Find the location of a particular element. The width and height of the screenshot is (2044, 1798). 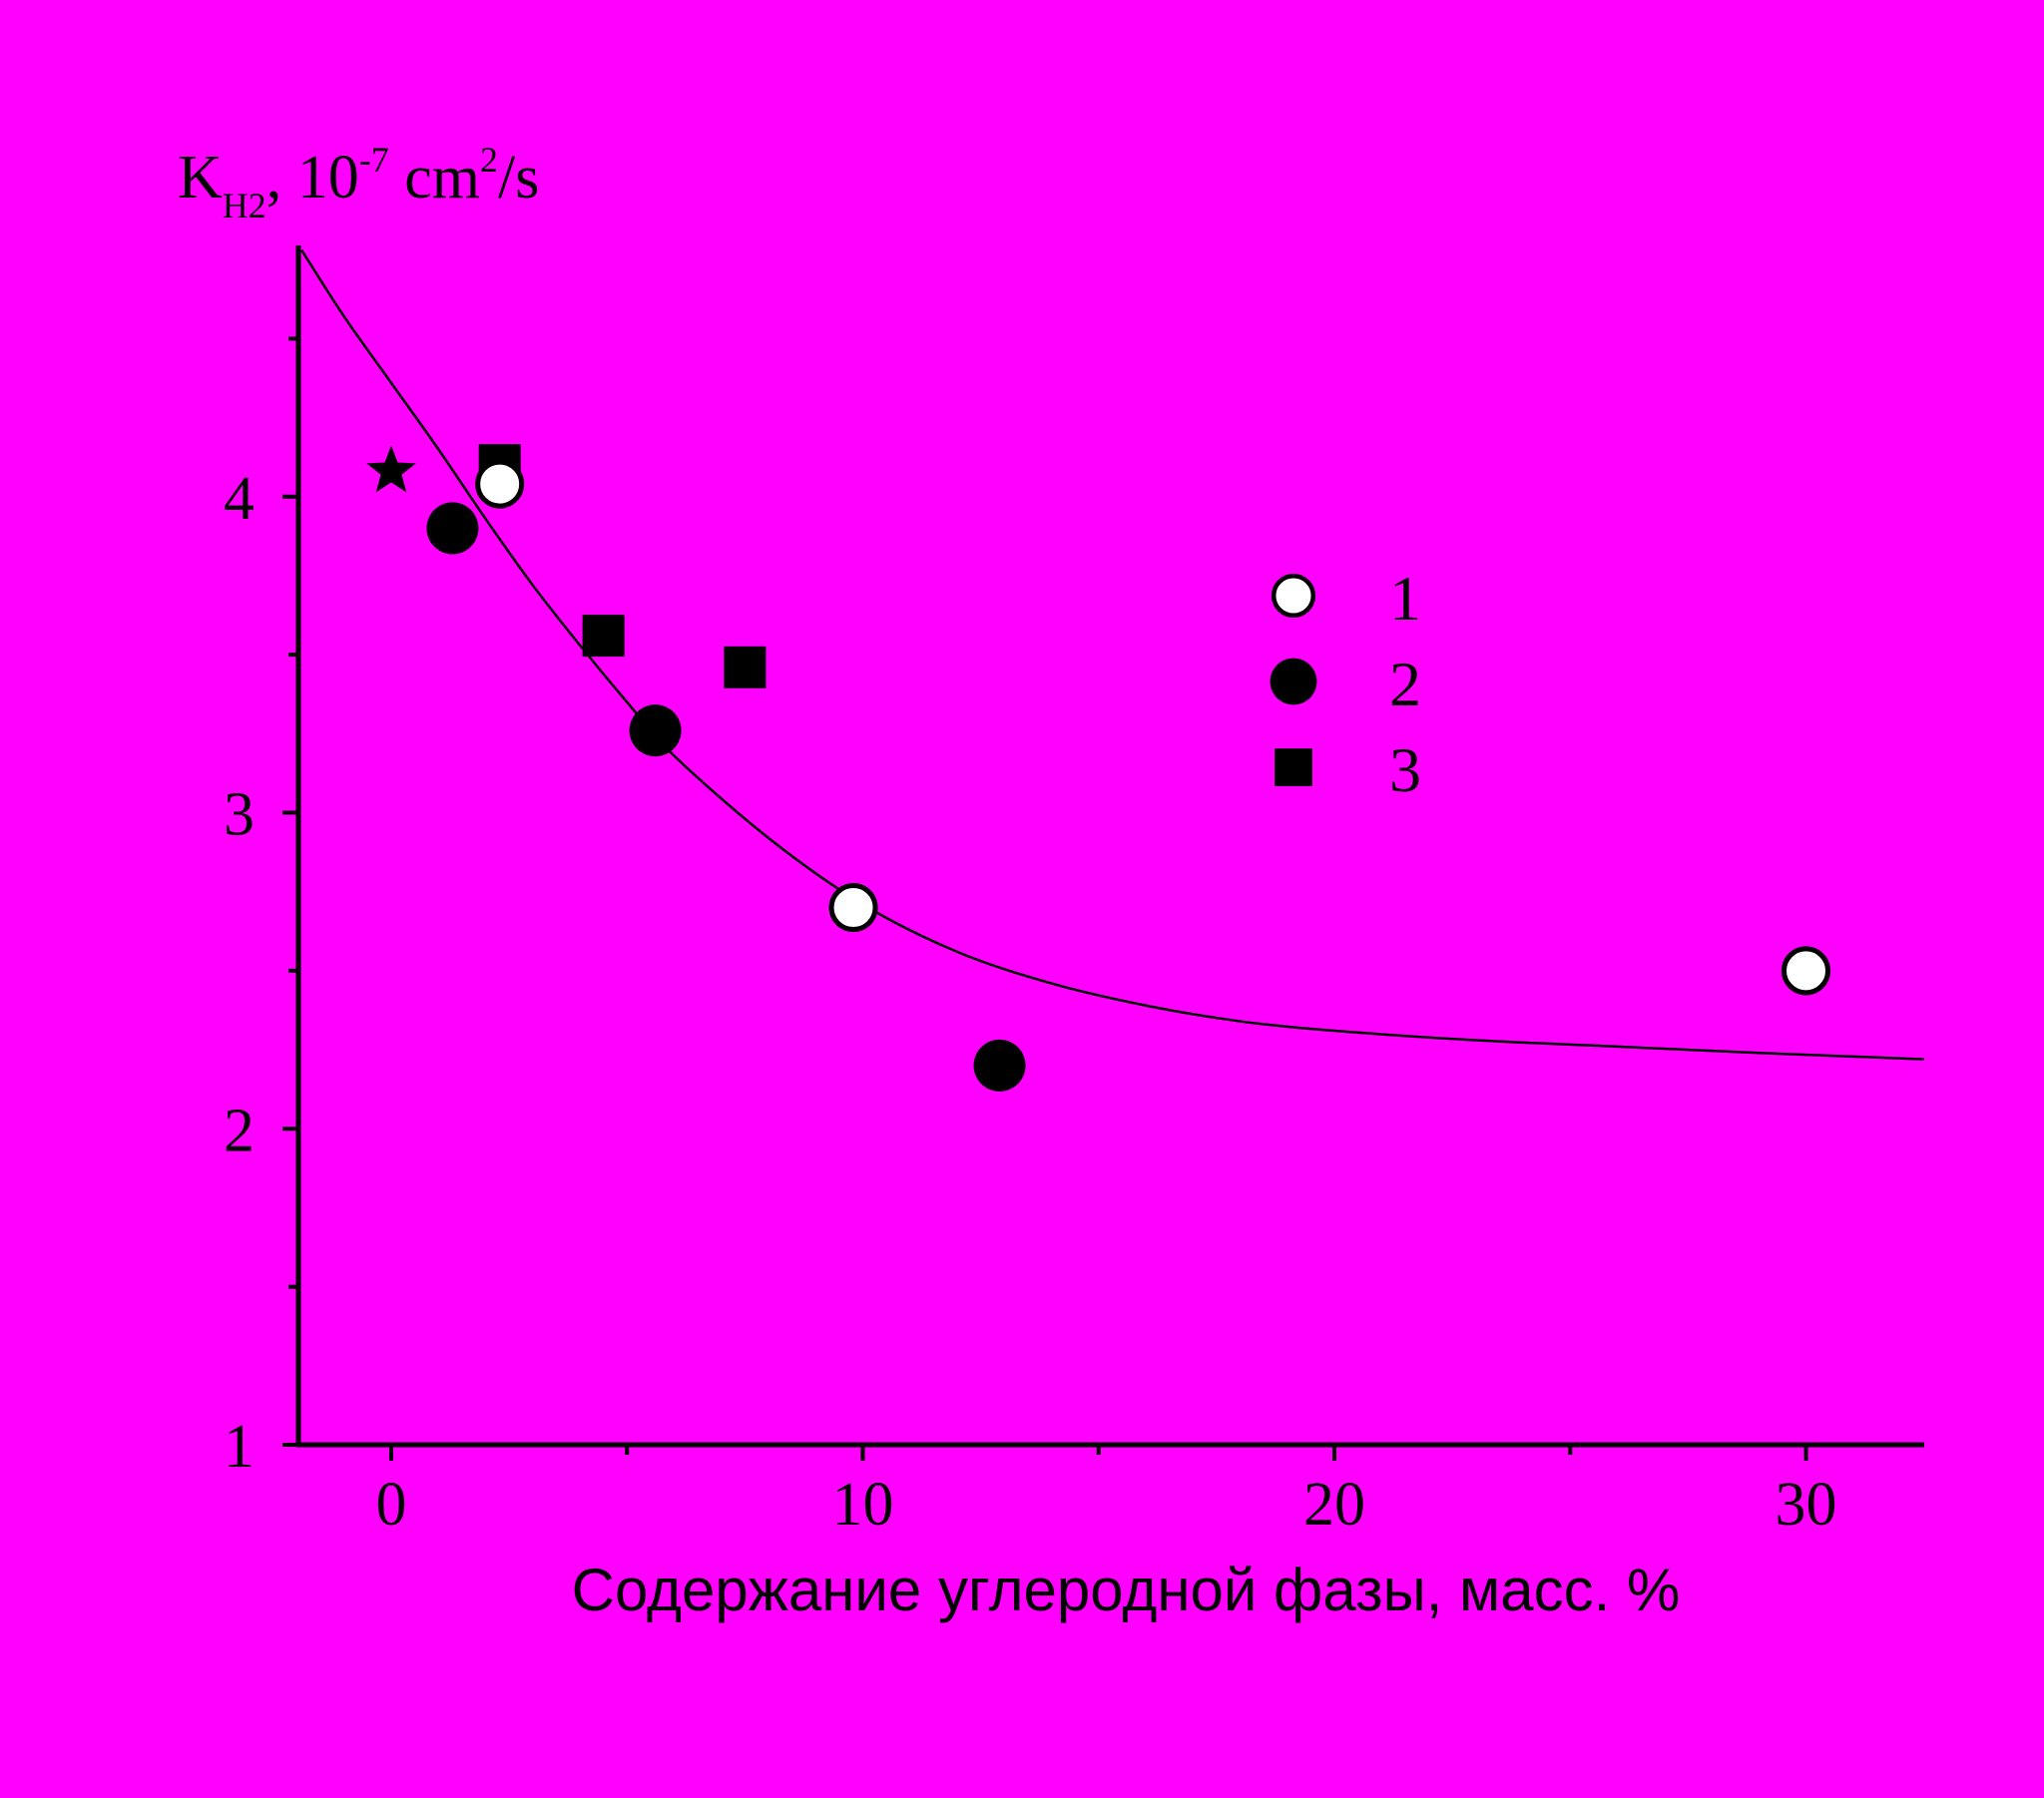

y-label-symbol: K is located at coordinates (200, 178).